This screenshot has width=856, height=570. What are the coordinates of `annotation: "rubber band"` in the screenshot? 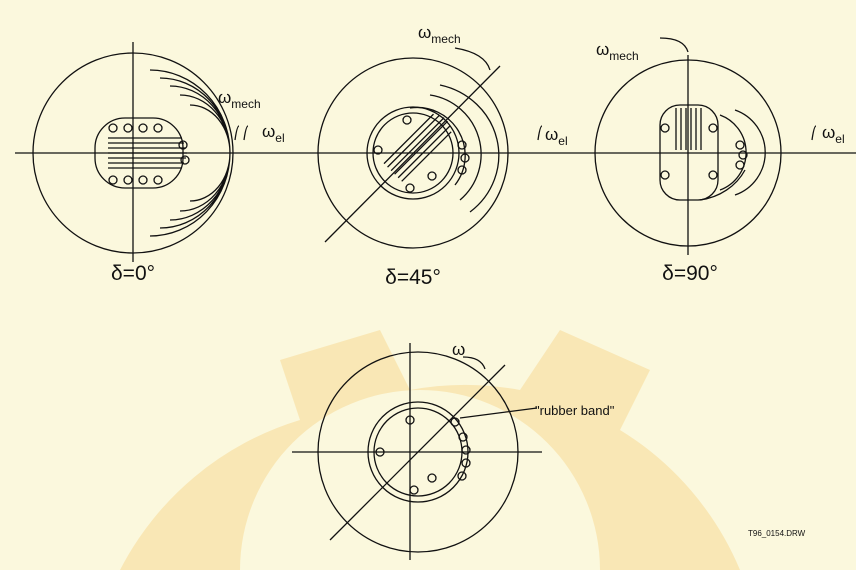 It's located at (575, 410).